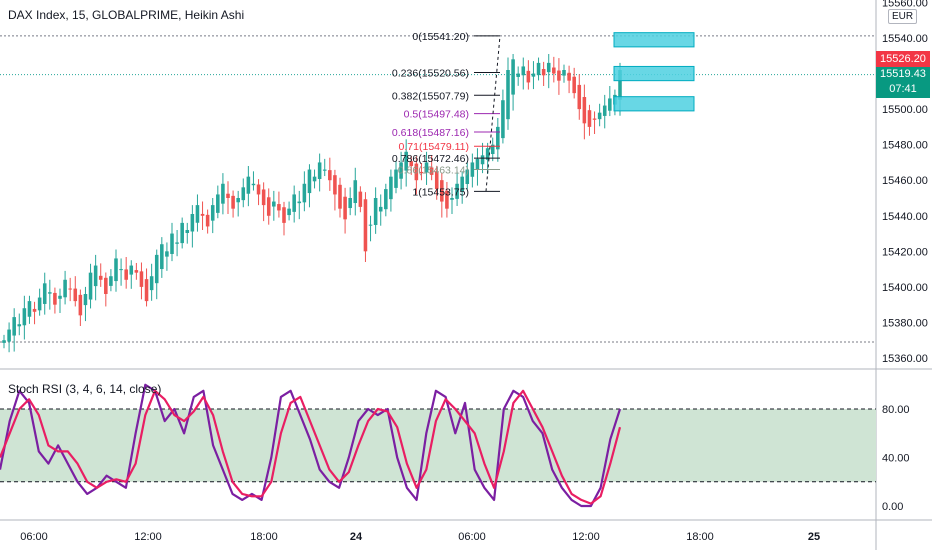 This screenshot has width=932, height=550. What do you see at coordinates (905, 181) in the screenshot?
I see `price-axis-label: 15460.00` at bounding box center [905, 181].